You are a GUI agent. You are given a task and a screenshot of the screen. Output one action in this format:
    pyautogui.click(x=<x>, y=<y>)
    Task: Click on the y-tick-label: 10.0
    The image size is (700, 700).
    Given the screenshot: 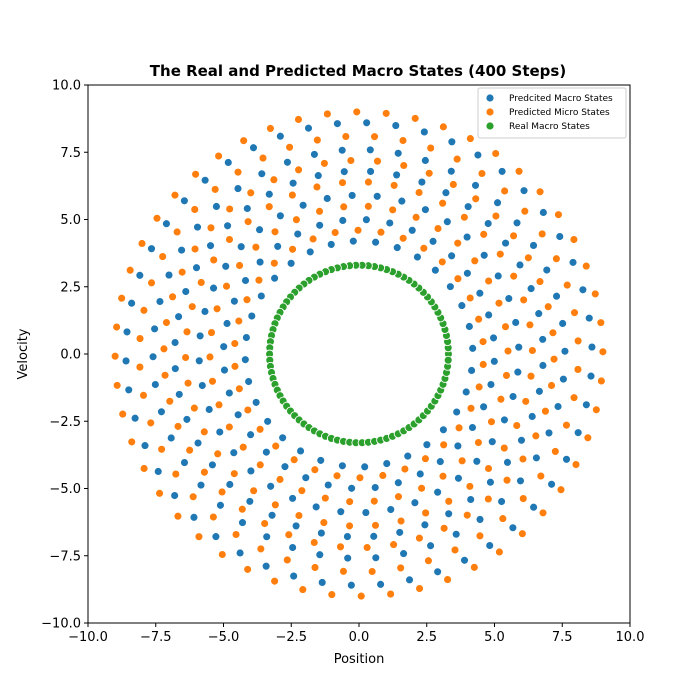 What is the action you would take?
    pyautogui.click(x=66, y=86)
    